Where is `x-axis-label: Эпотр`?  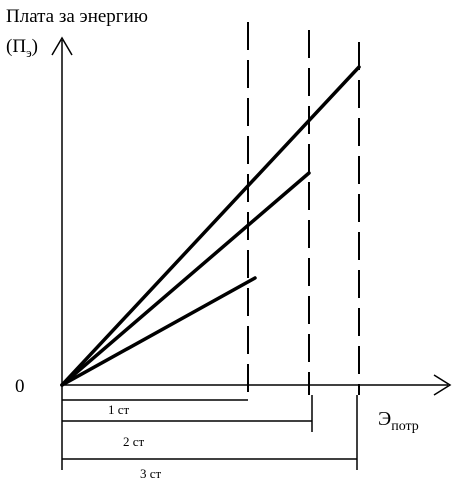 x-axis-label: Эпотр is located at coordinates (398, 421).